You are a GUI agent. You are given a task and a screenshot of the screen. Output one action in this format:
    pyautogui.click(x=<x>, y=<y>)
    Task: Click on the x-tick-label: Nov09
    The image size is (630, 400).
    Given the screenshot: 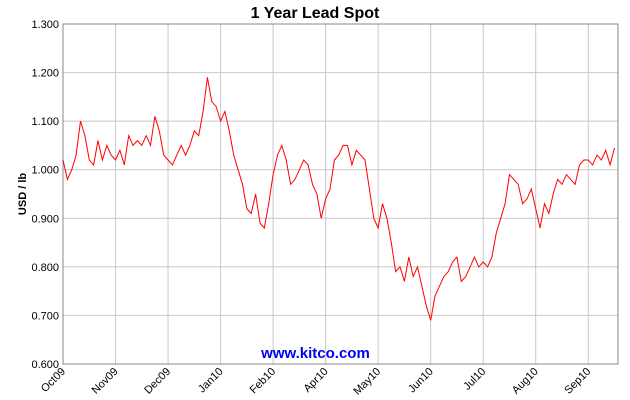 What is the action you would take?
    pyautogui.click(x=105, y=381)
    